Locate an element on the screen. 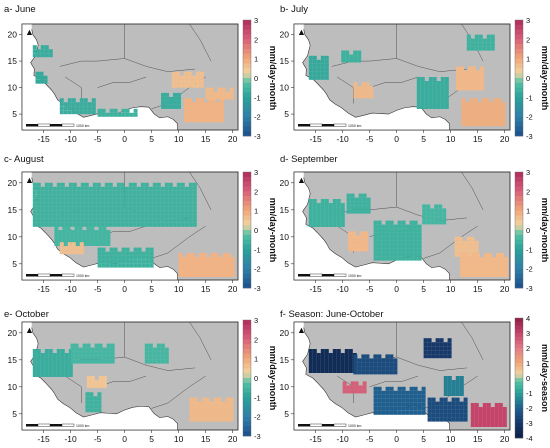 The height and width of the screenshot is (448, 550). y-tick-label: 15 is located at coordinates (13, 360).